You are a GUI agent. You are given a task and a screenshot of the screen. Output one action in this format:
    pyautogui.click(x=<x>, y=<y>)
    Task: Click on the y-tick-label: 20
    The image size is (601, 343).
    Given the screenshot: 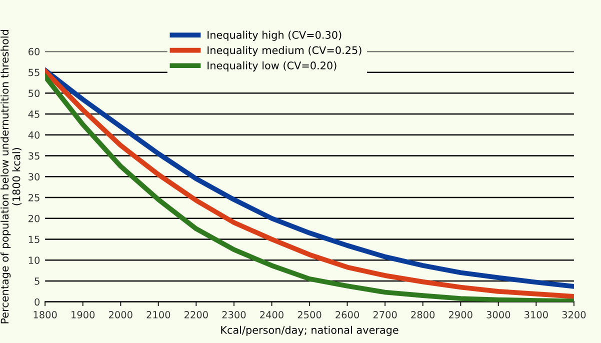 What is the action you would take?
    pyautogui.click(x=34, y=218)
    